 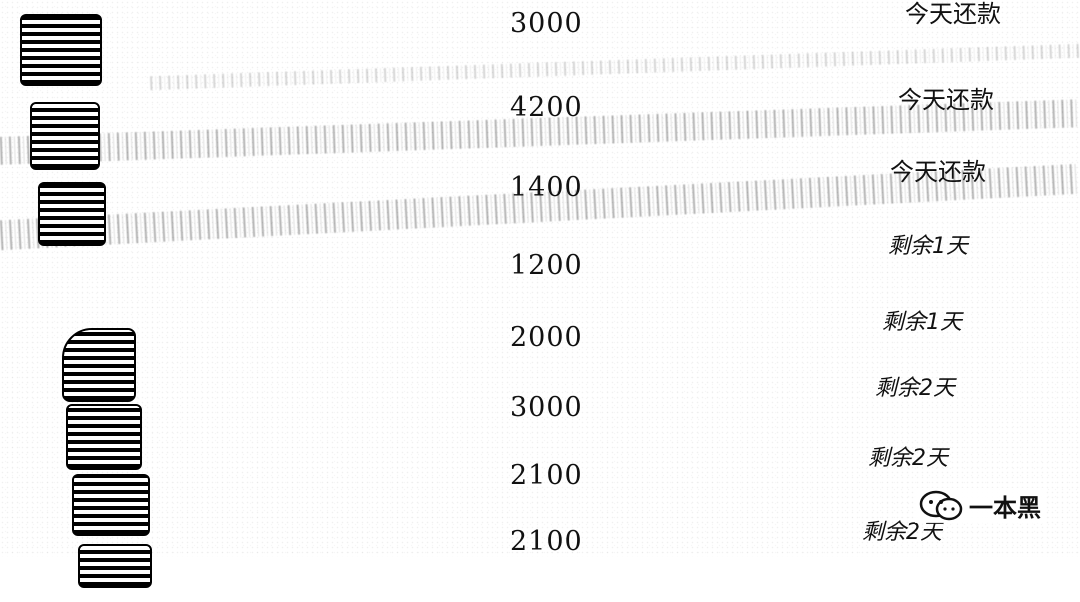 I want to click on list-item: 1400 今天还款, so click(x=540, y=203).